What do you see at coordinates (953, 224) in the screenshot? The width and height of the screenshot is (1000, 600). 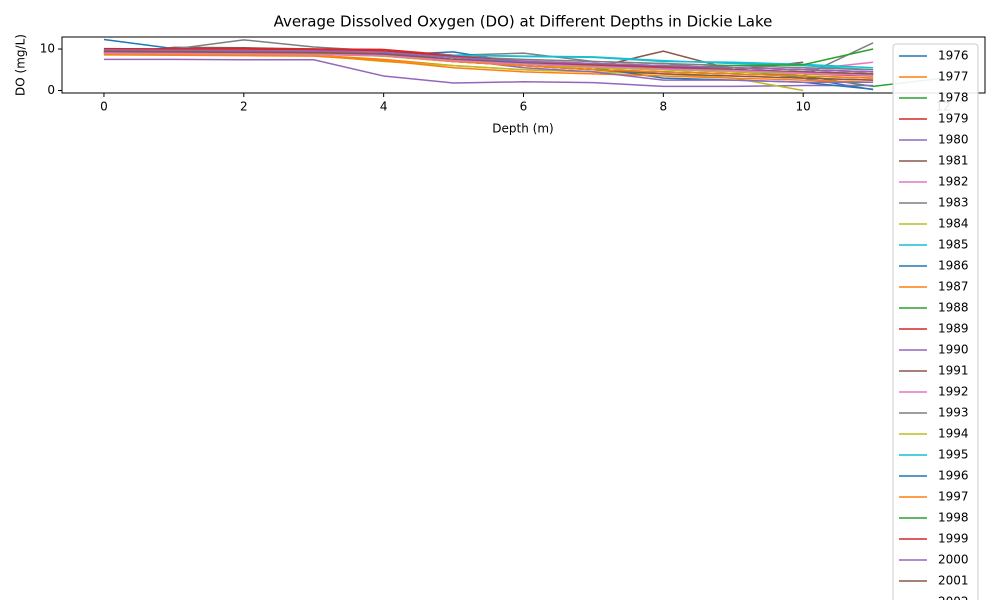 I see `legend-label: 1984` at bounding box center [953, 224].